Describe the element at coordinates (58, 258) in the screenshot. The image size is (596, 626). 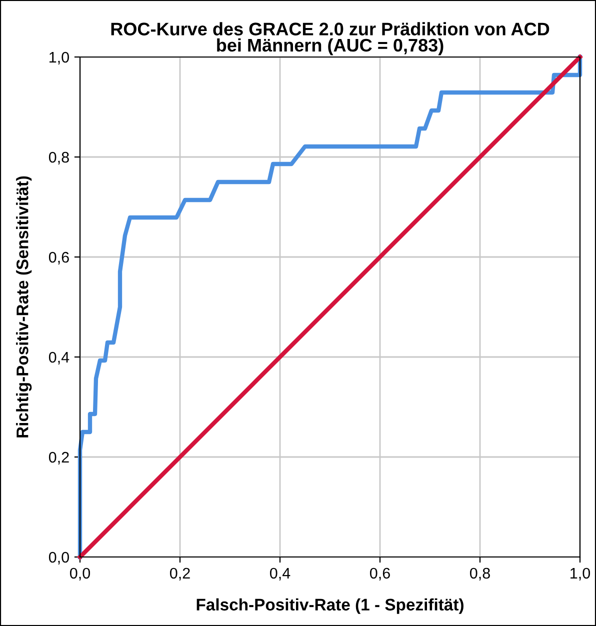
I see `y-tick-label: 0,6` at that location.